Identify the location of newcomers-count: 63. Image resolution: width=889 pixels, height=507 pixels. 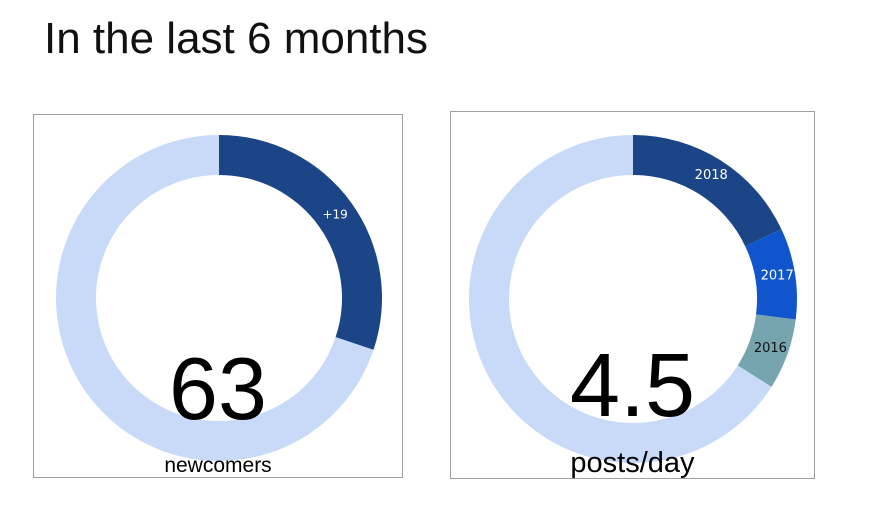
(218, 388).